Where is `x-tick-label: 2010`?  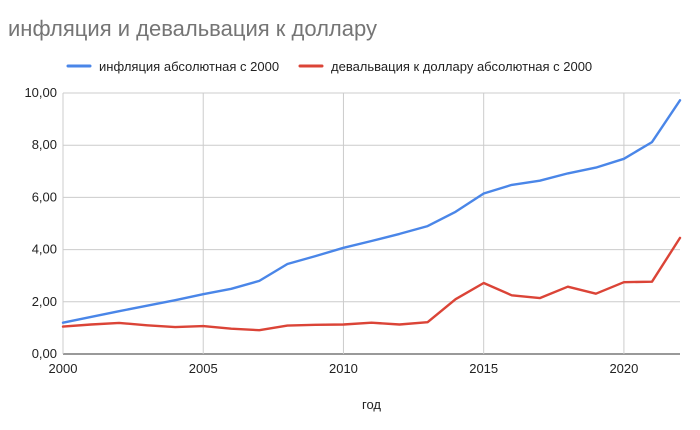 x-tick-label: 2010 is located at coordinates (343, 368).